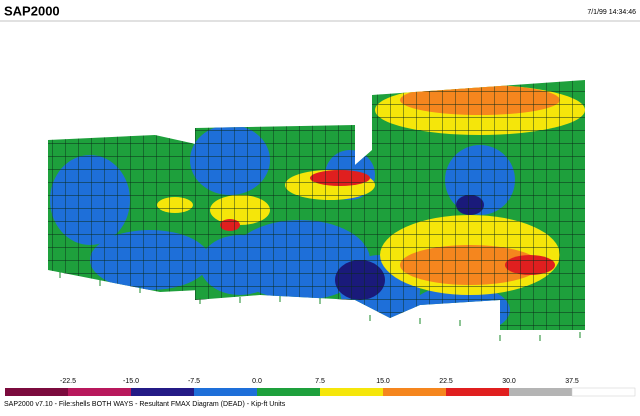  I want to click on app-title: SAP2000, so click(32, 10).